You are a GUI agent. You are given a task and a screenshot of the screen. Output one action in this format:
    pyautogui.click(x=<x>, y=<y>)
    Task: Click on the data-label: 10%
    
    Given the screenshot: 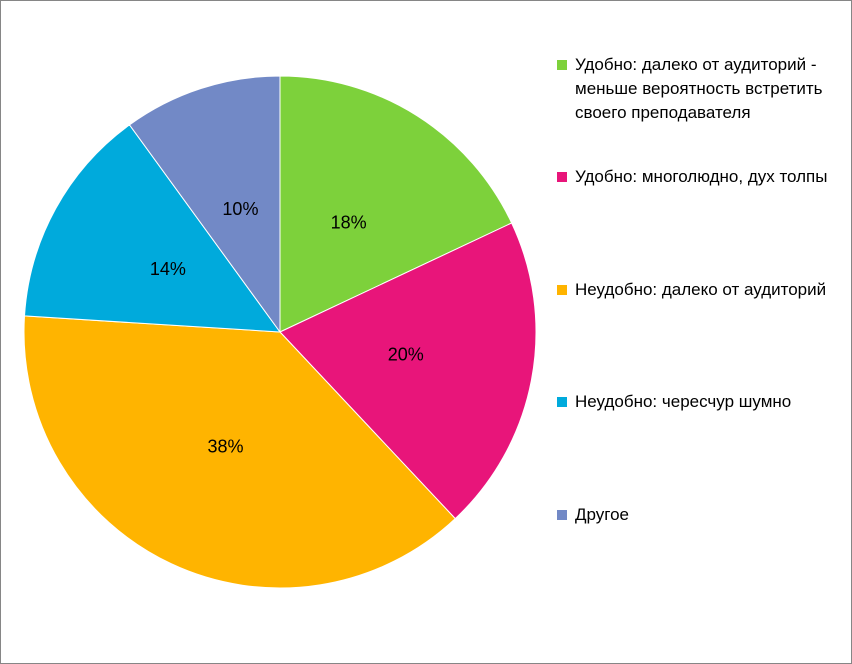 What is the action you would take?
    pyautogui.click(x=240, y=209)
    